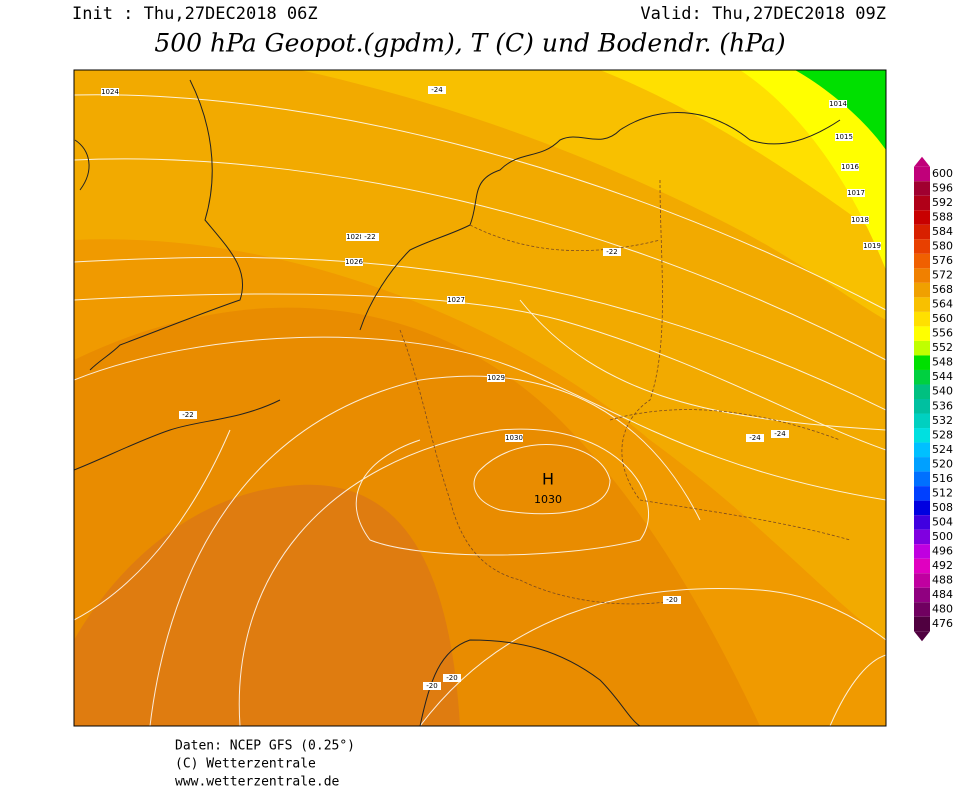 Image resolution: width=960 pixels, height=796 pixels. What do you see at coordinates (548, 479) in the screenshot?
I see `high-symbol: H` at bounding box center [548, 479].